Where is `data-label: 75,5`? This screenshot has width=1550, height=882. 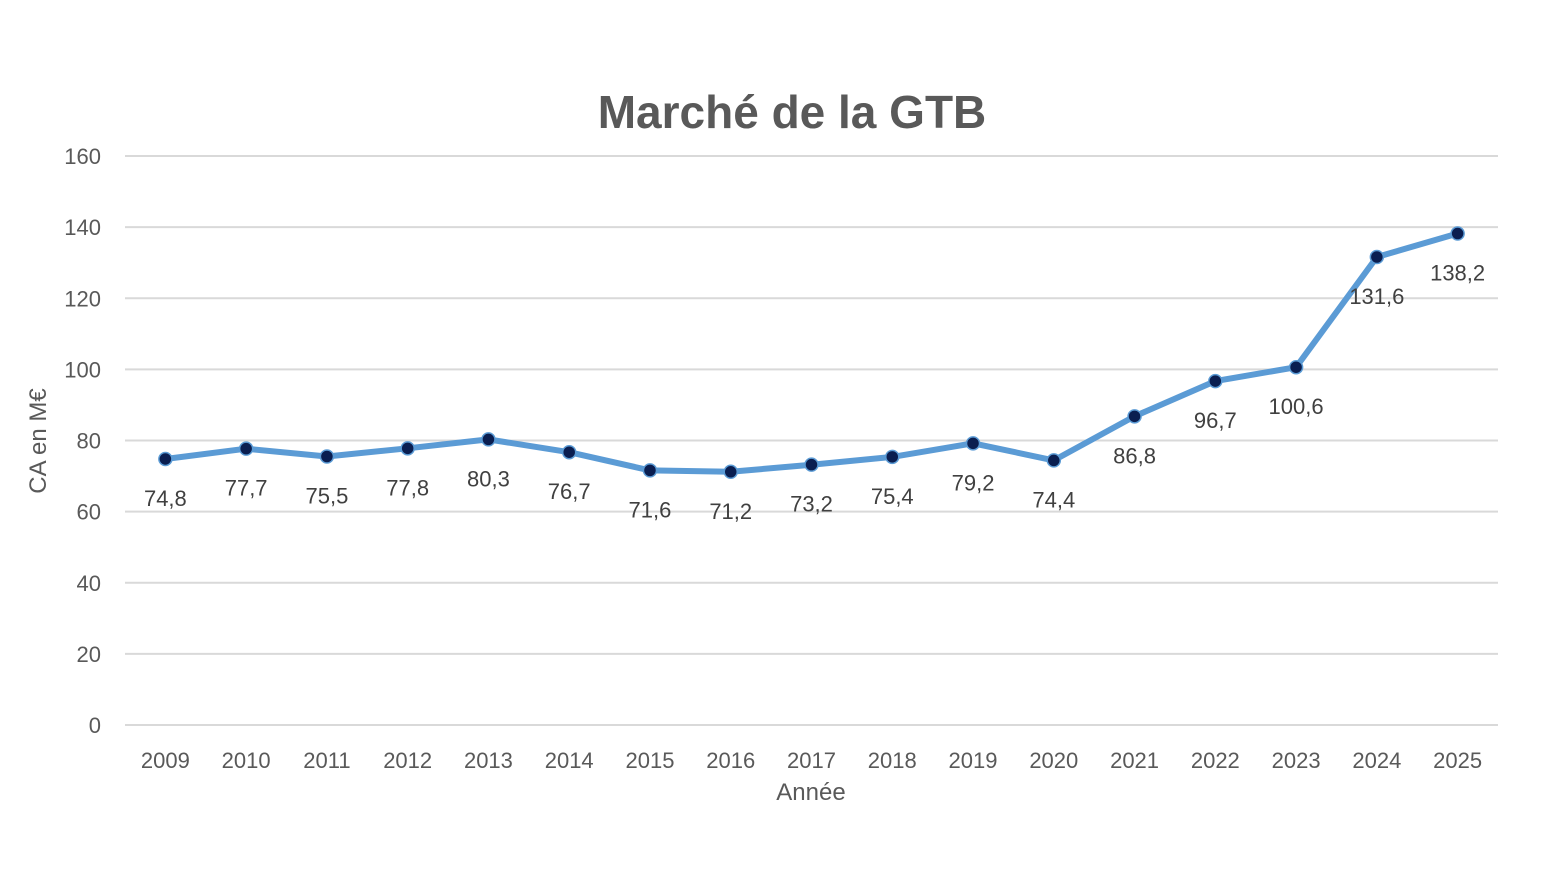 data-label: 75,5 is located at coordinates (326, 496).